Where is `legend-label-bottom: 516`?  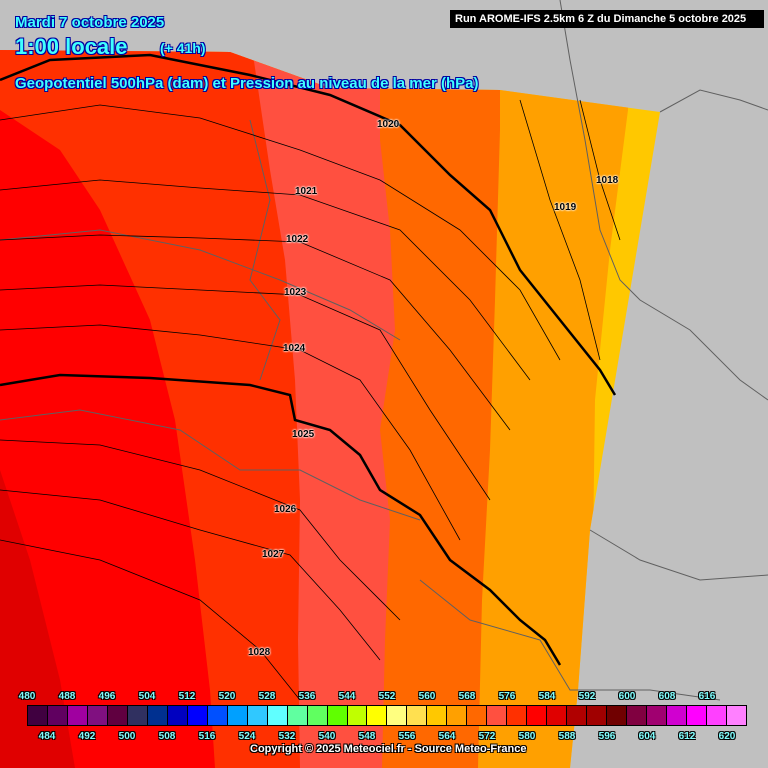 legend-label-bottom: 516 is located at coordinates (207, 736).